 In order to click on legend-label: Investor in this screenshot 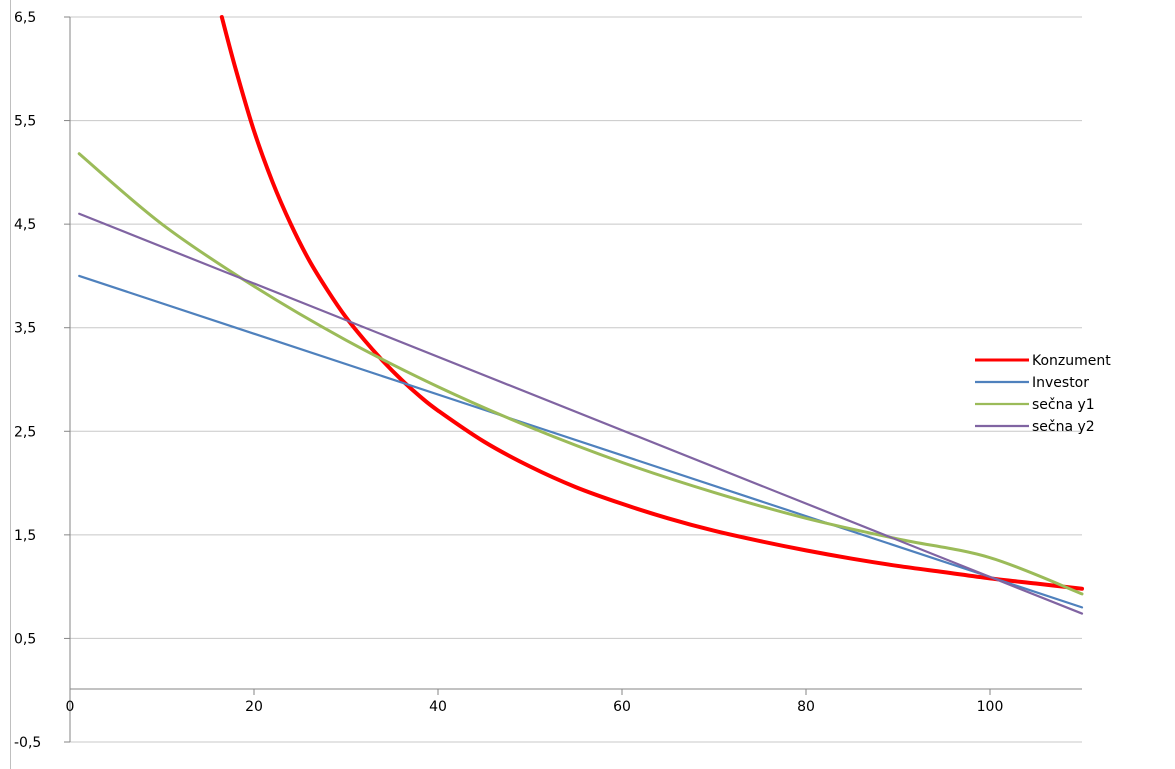, I will do `click(1060, 383)`.